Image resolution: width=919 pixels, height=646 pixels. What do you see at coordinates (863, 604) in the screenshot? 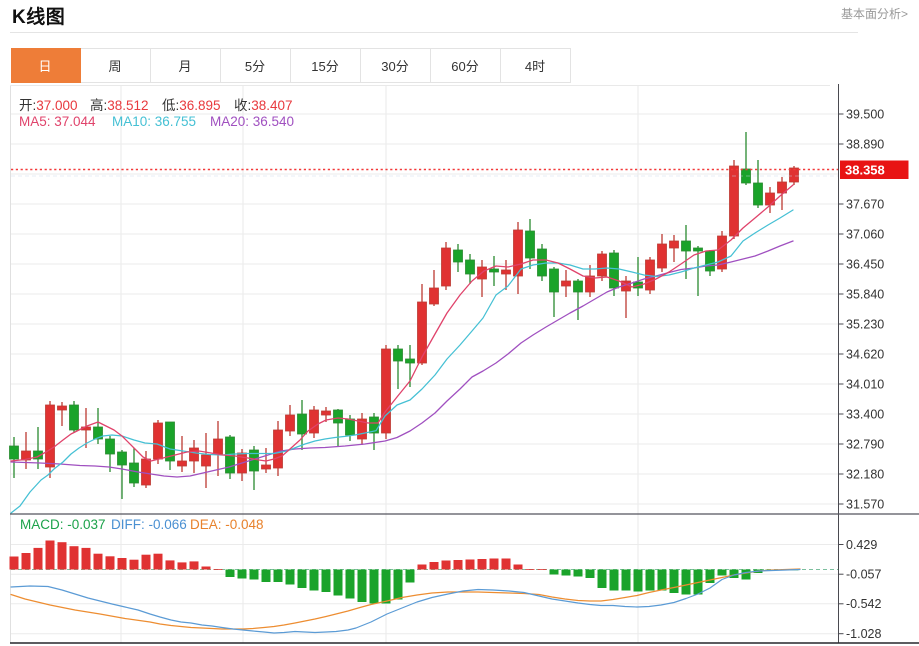
I see `svg-text: -0.542` at bounding box center [863, 604].